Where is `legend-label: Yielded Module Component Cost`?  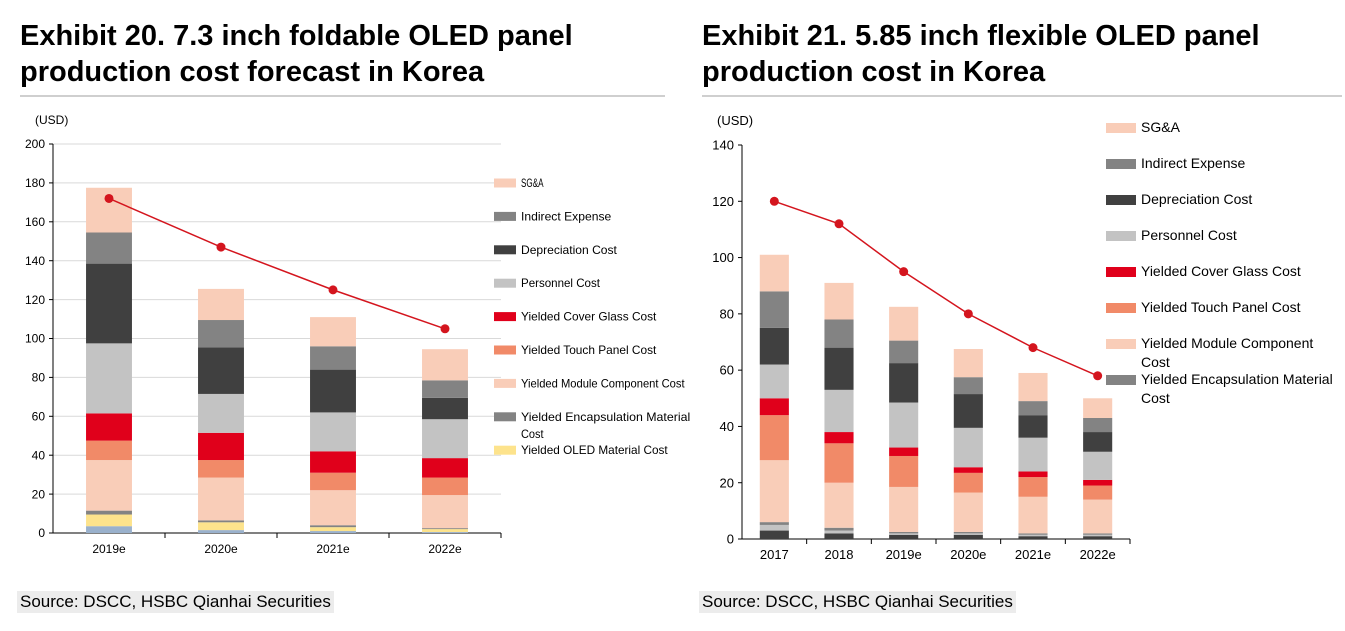
legend-label: Yielded Module Component Cost is located at coordinates (603, 383).